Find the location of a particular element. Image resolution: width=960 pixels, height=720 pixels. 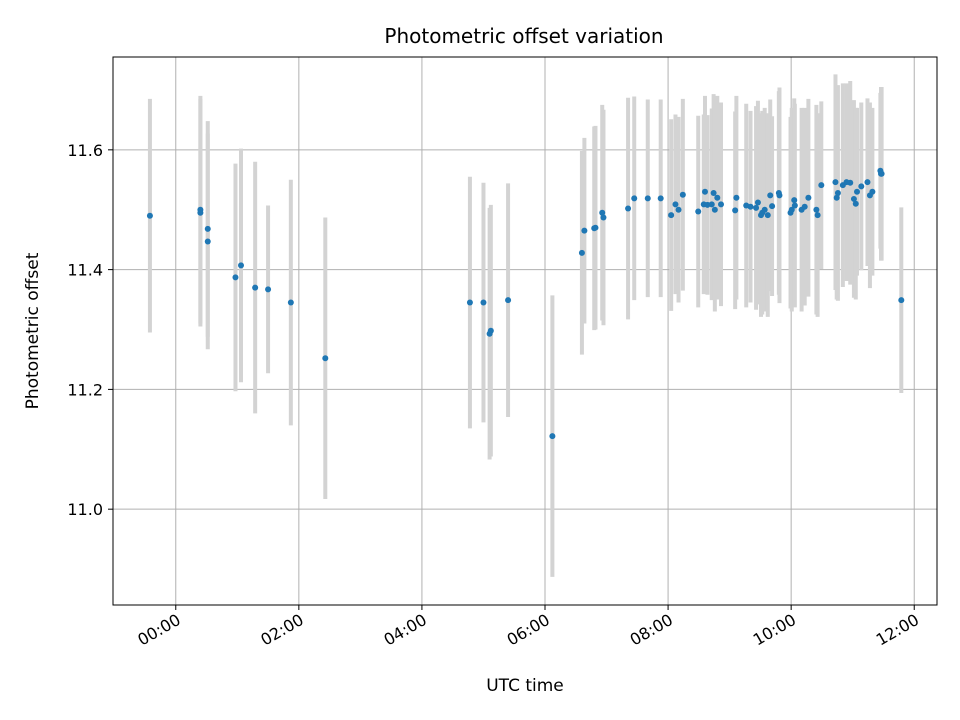

x-tick-label: 08:00 is located at coordinates (651, 630).